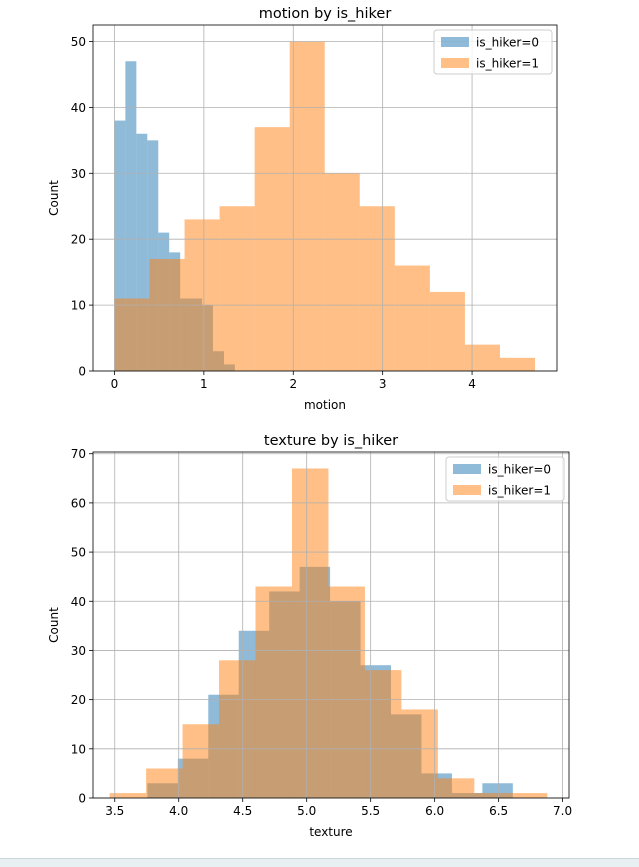 The image size is (639, 867). I want to click on bottom-strip, so click(319, 862).